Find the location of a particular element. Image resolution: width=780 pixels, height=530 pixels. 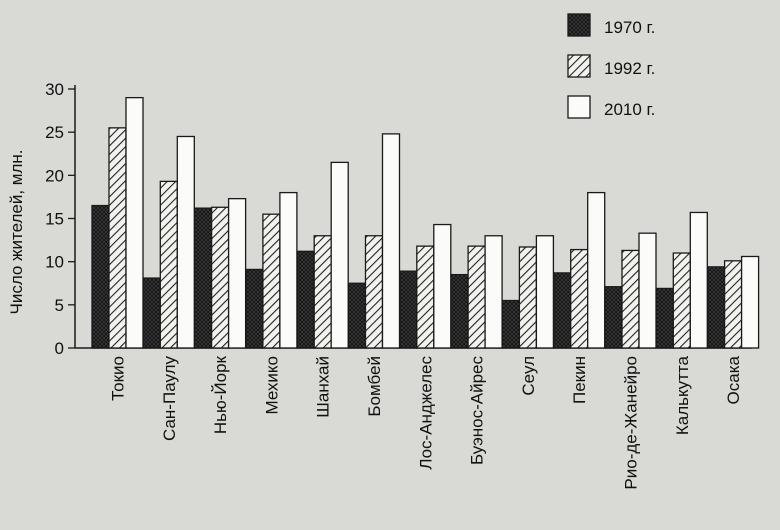

legend-label: 1970 г. is located at coordinates (629, 27).